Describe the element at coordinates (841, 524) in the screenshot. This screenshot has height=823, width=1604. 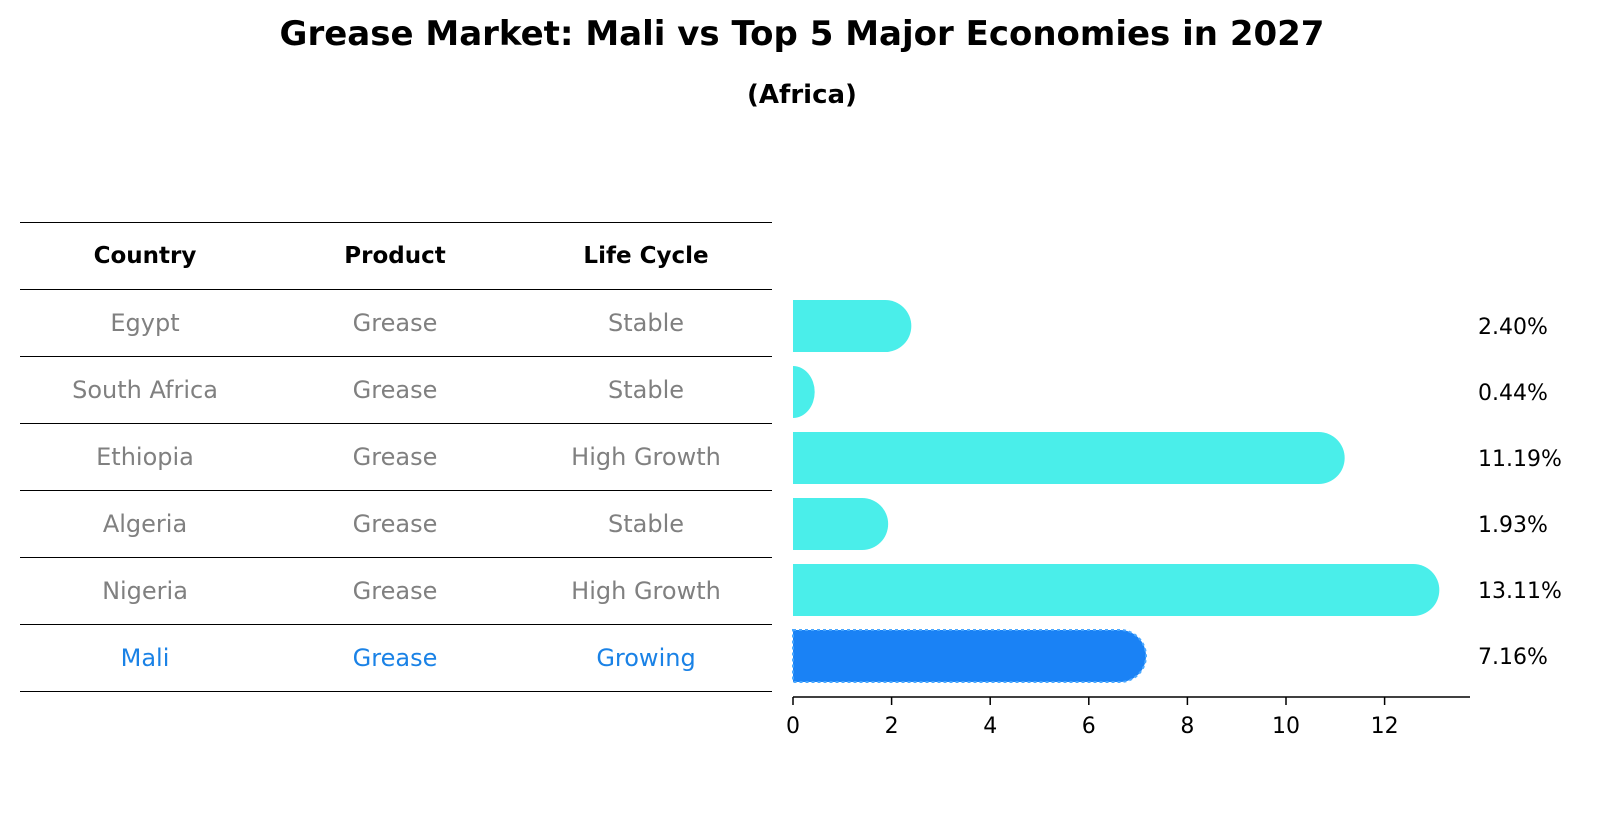
I see `bar-algeria` at that location.